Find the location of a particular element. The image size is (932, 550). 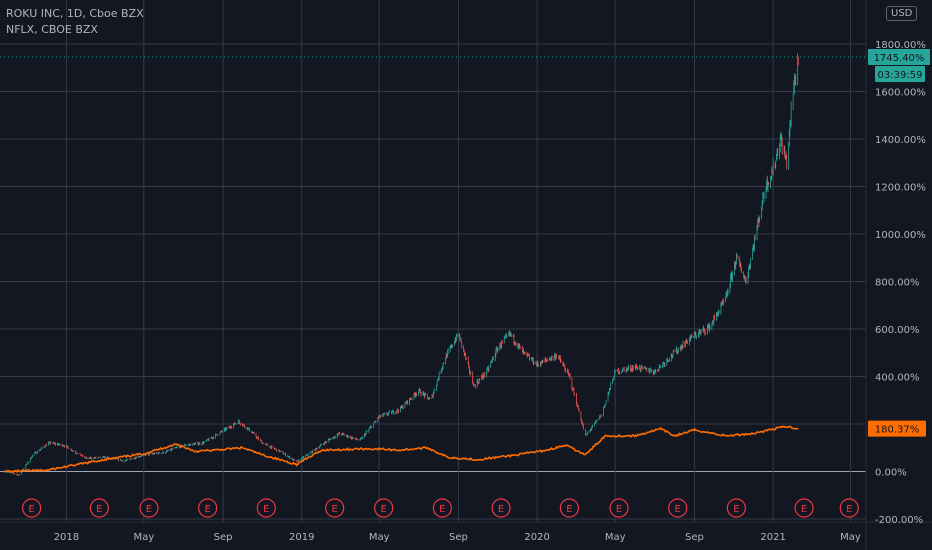

y-tick-label: 800.00% is located at coordinates (897, 283).